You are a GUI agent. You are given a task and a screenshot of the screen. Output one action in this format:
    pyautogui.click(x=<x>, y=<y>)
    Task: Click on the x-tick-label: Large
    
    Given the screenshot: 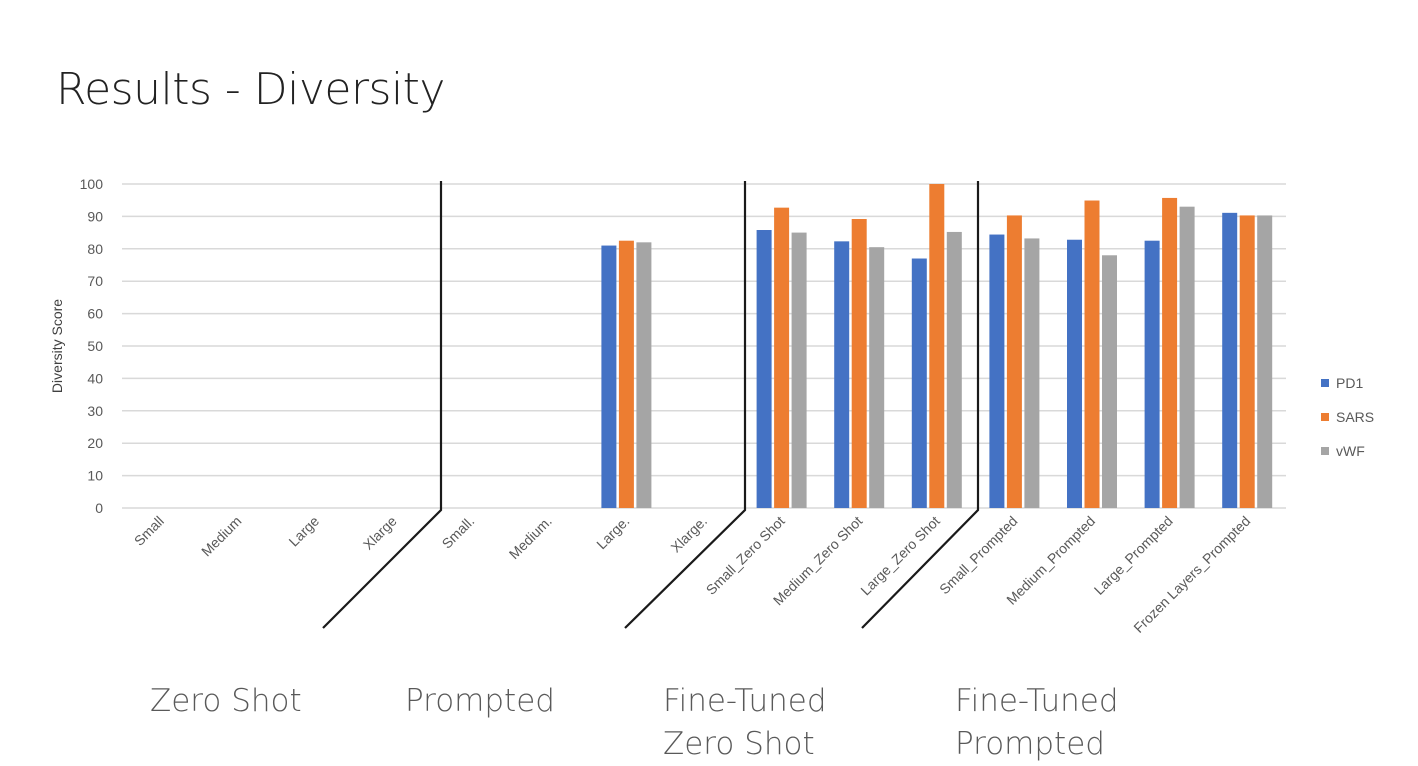 What is the action you would take?
    pyautogui.click(x=303, y=531)
    